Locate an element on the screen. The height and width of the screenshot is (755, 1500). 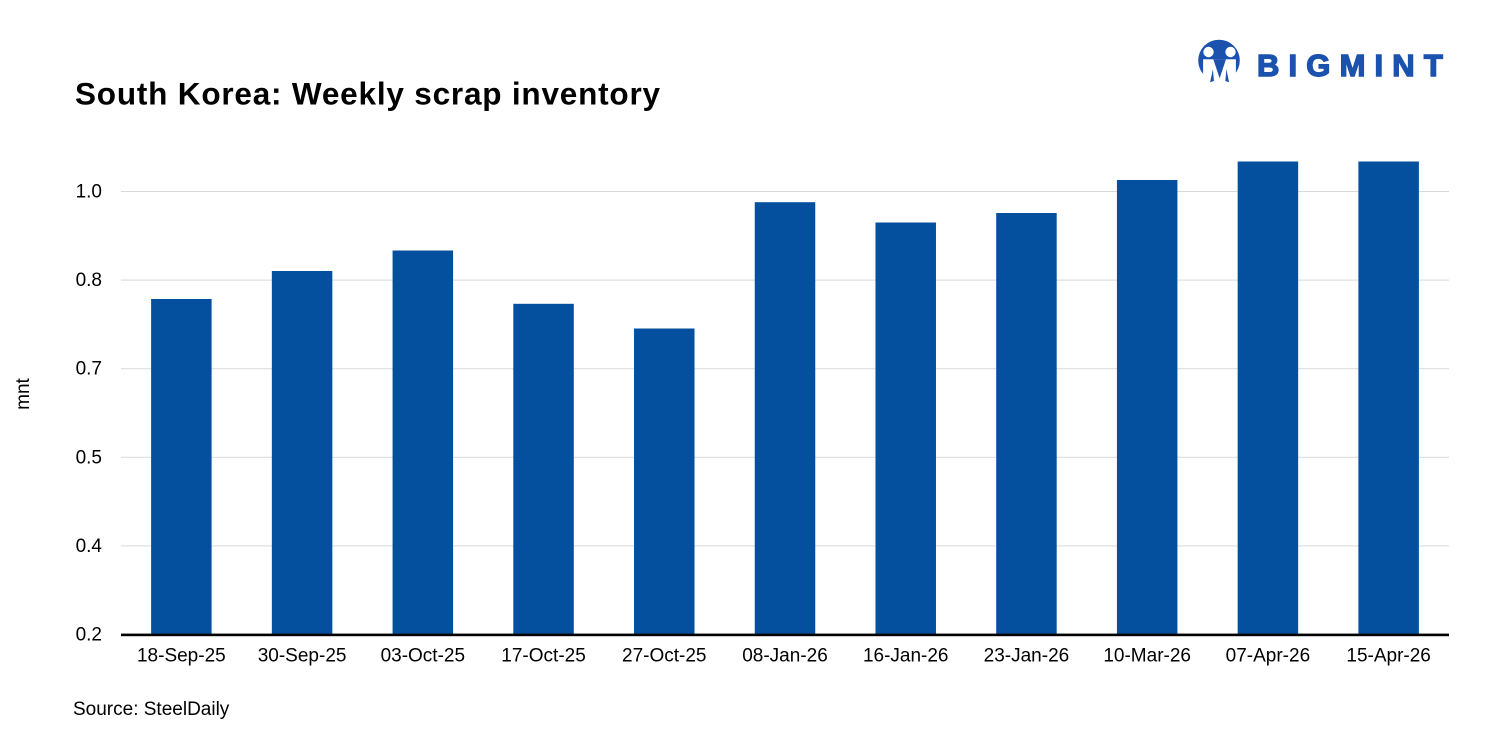
svg-text: 0.8 is located at coordinates (89, 280).